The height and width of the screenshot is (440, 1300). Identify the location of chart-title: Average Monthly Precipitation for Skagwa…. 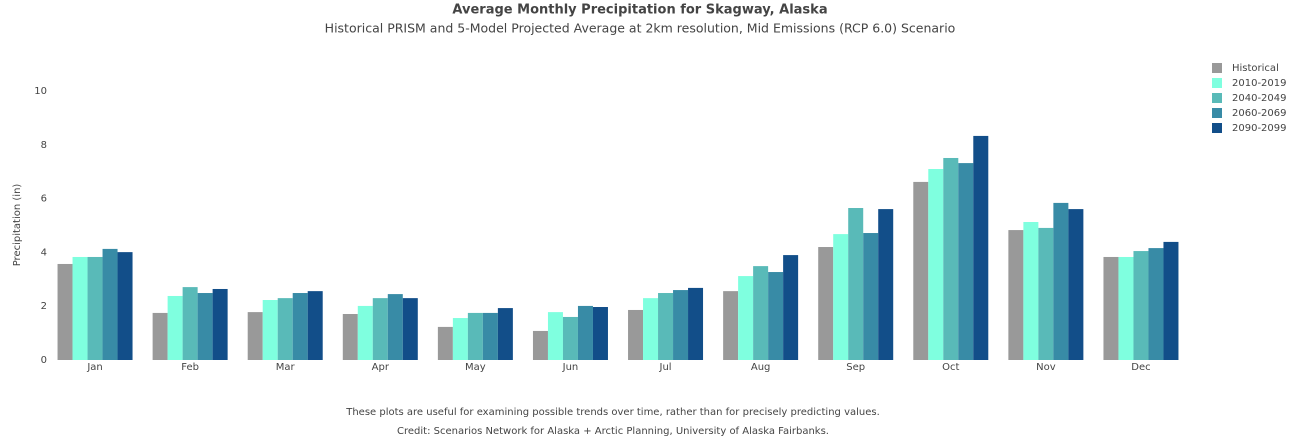
(639, 10).